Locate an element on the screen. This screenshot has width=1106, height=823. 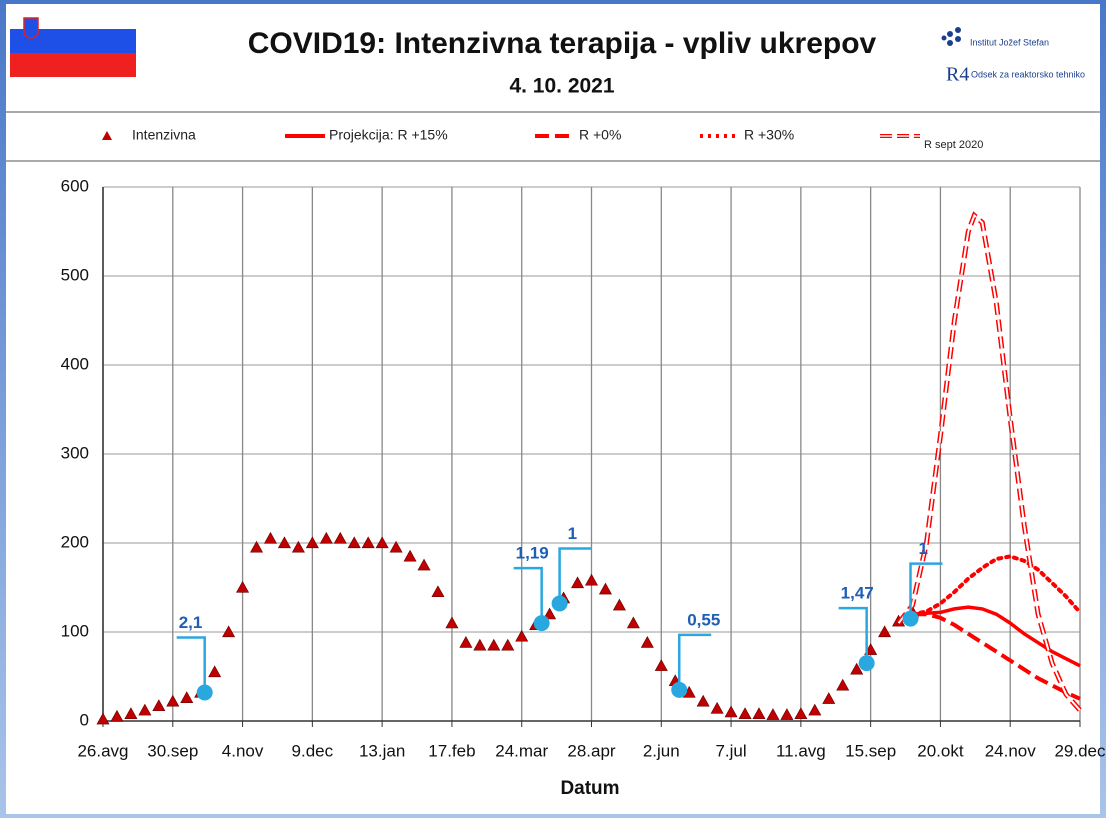
x-tick-label: 26.avg is located at coordinates (102, 750).